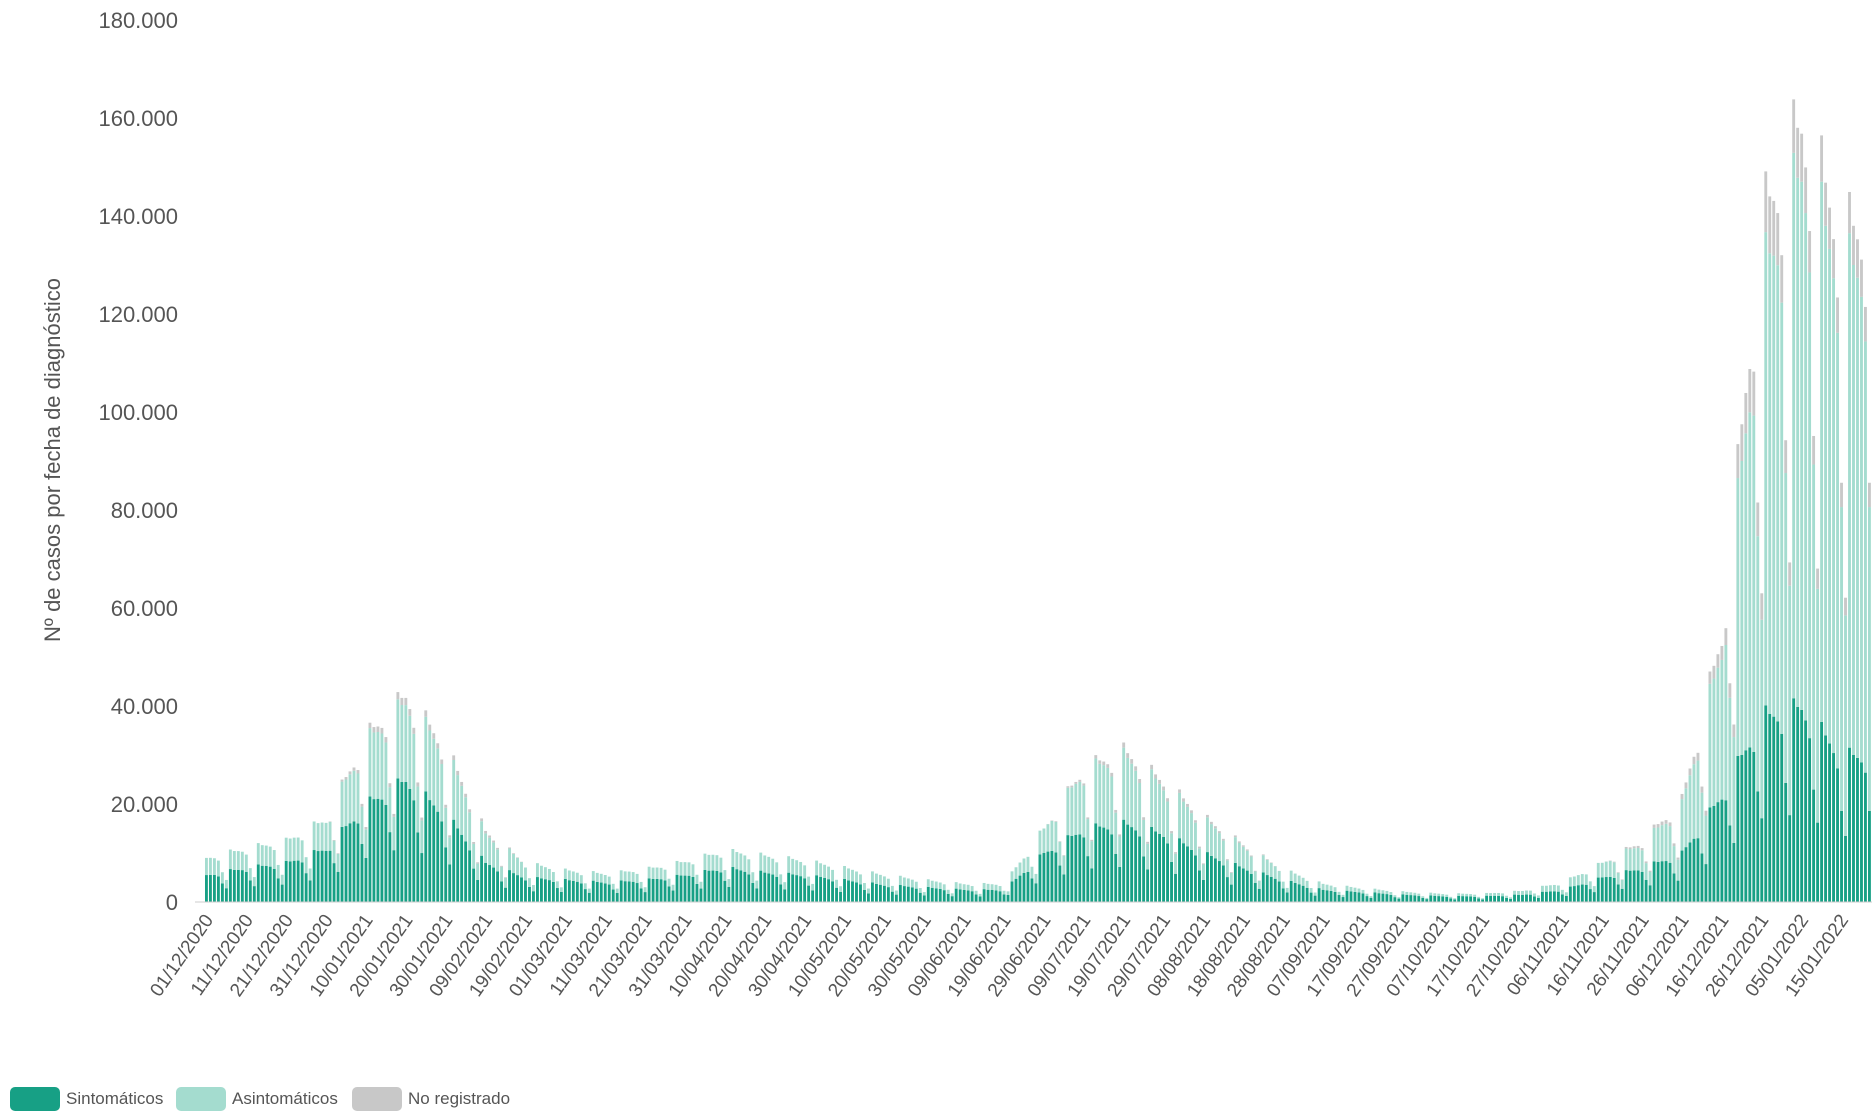 Image resolution: width=1872 pixels, height=1111 pixels. I want to click on y-tick-label: 60.000, so click(144, 608).